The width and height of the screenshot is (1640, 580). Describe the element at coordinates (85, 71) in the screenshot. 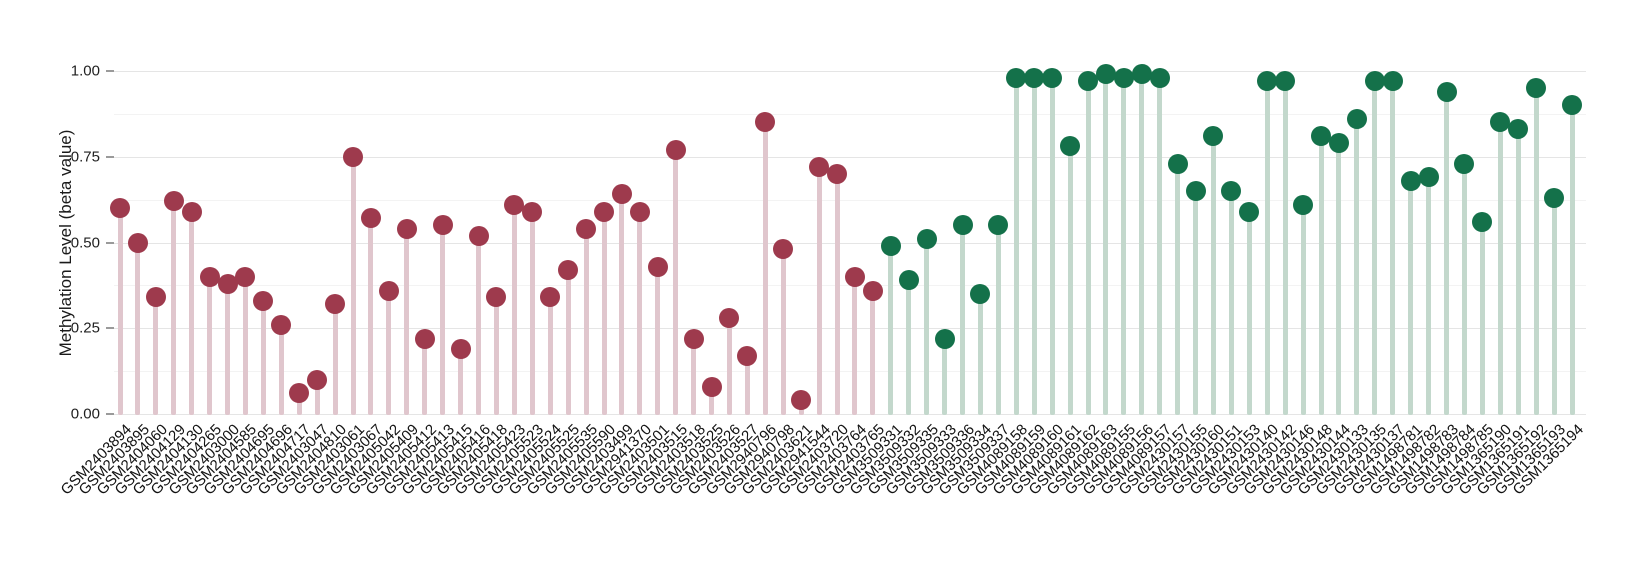

I see `y-tick-label: 1.00` at that location.